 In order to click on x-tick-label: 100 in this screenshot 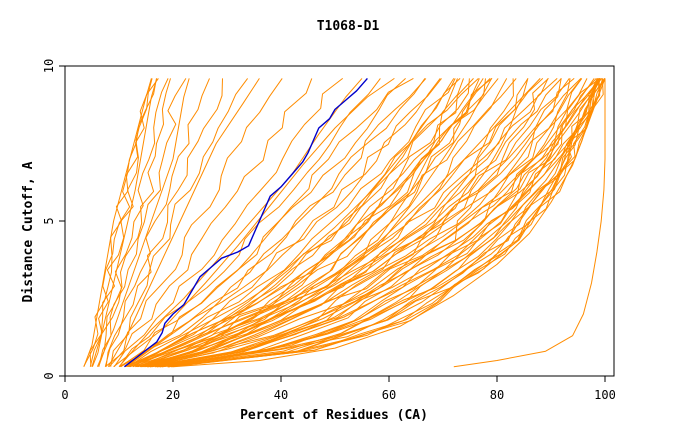, I will do `click(605, 395)`.